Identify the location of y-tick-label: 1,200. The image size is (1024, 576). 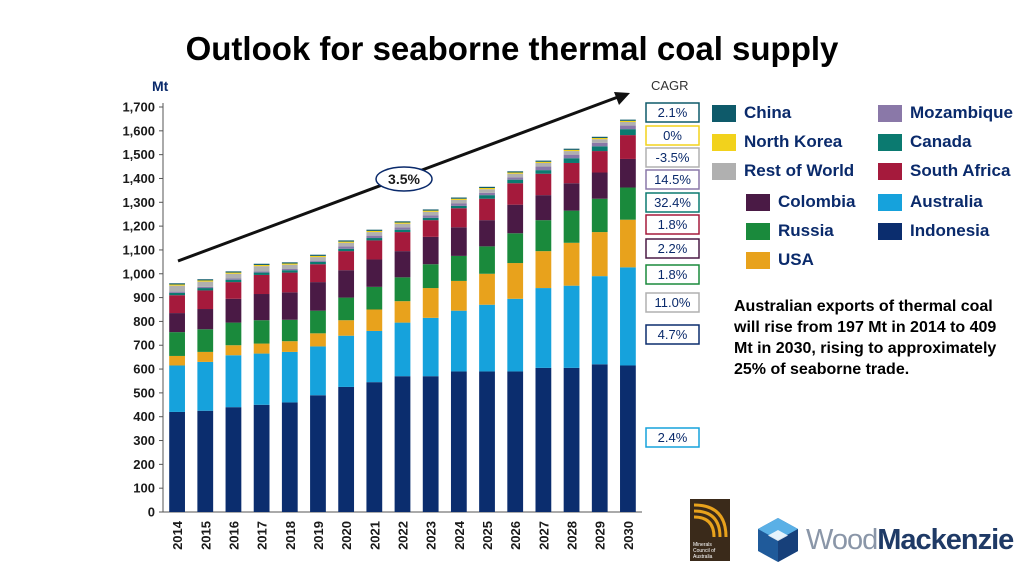
(138, 226).